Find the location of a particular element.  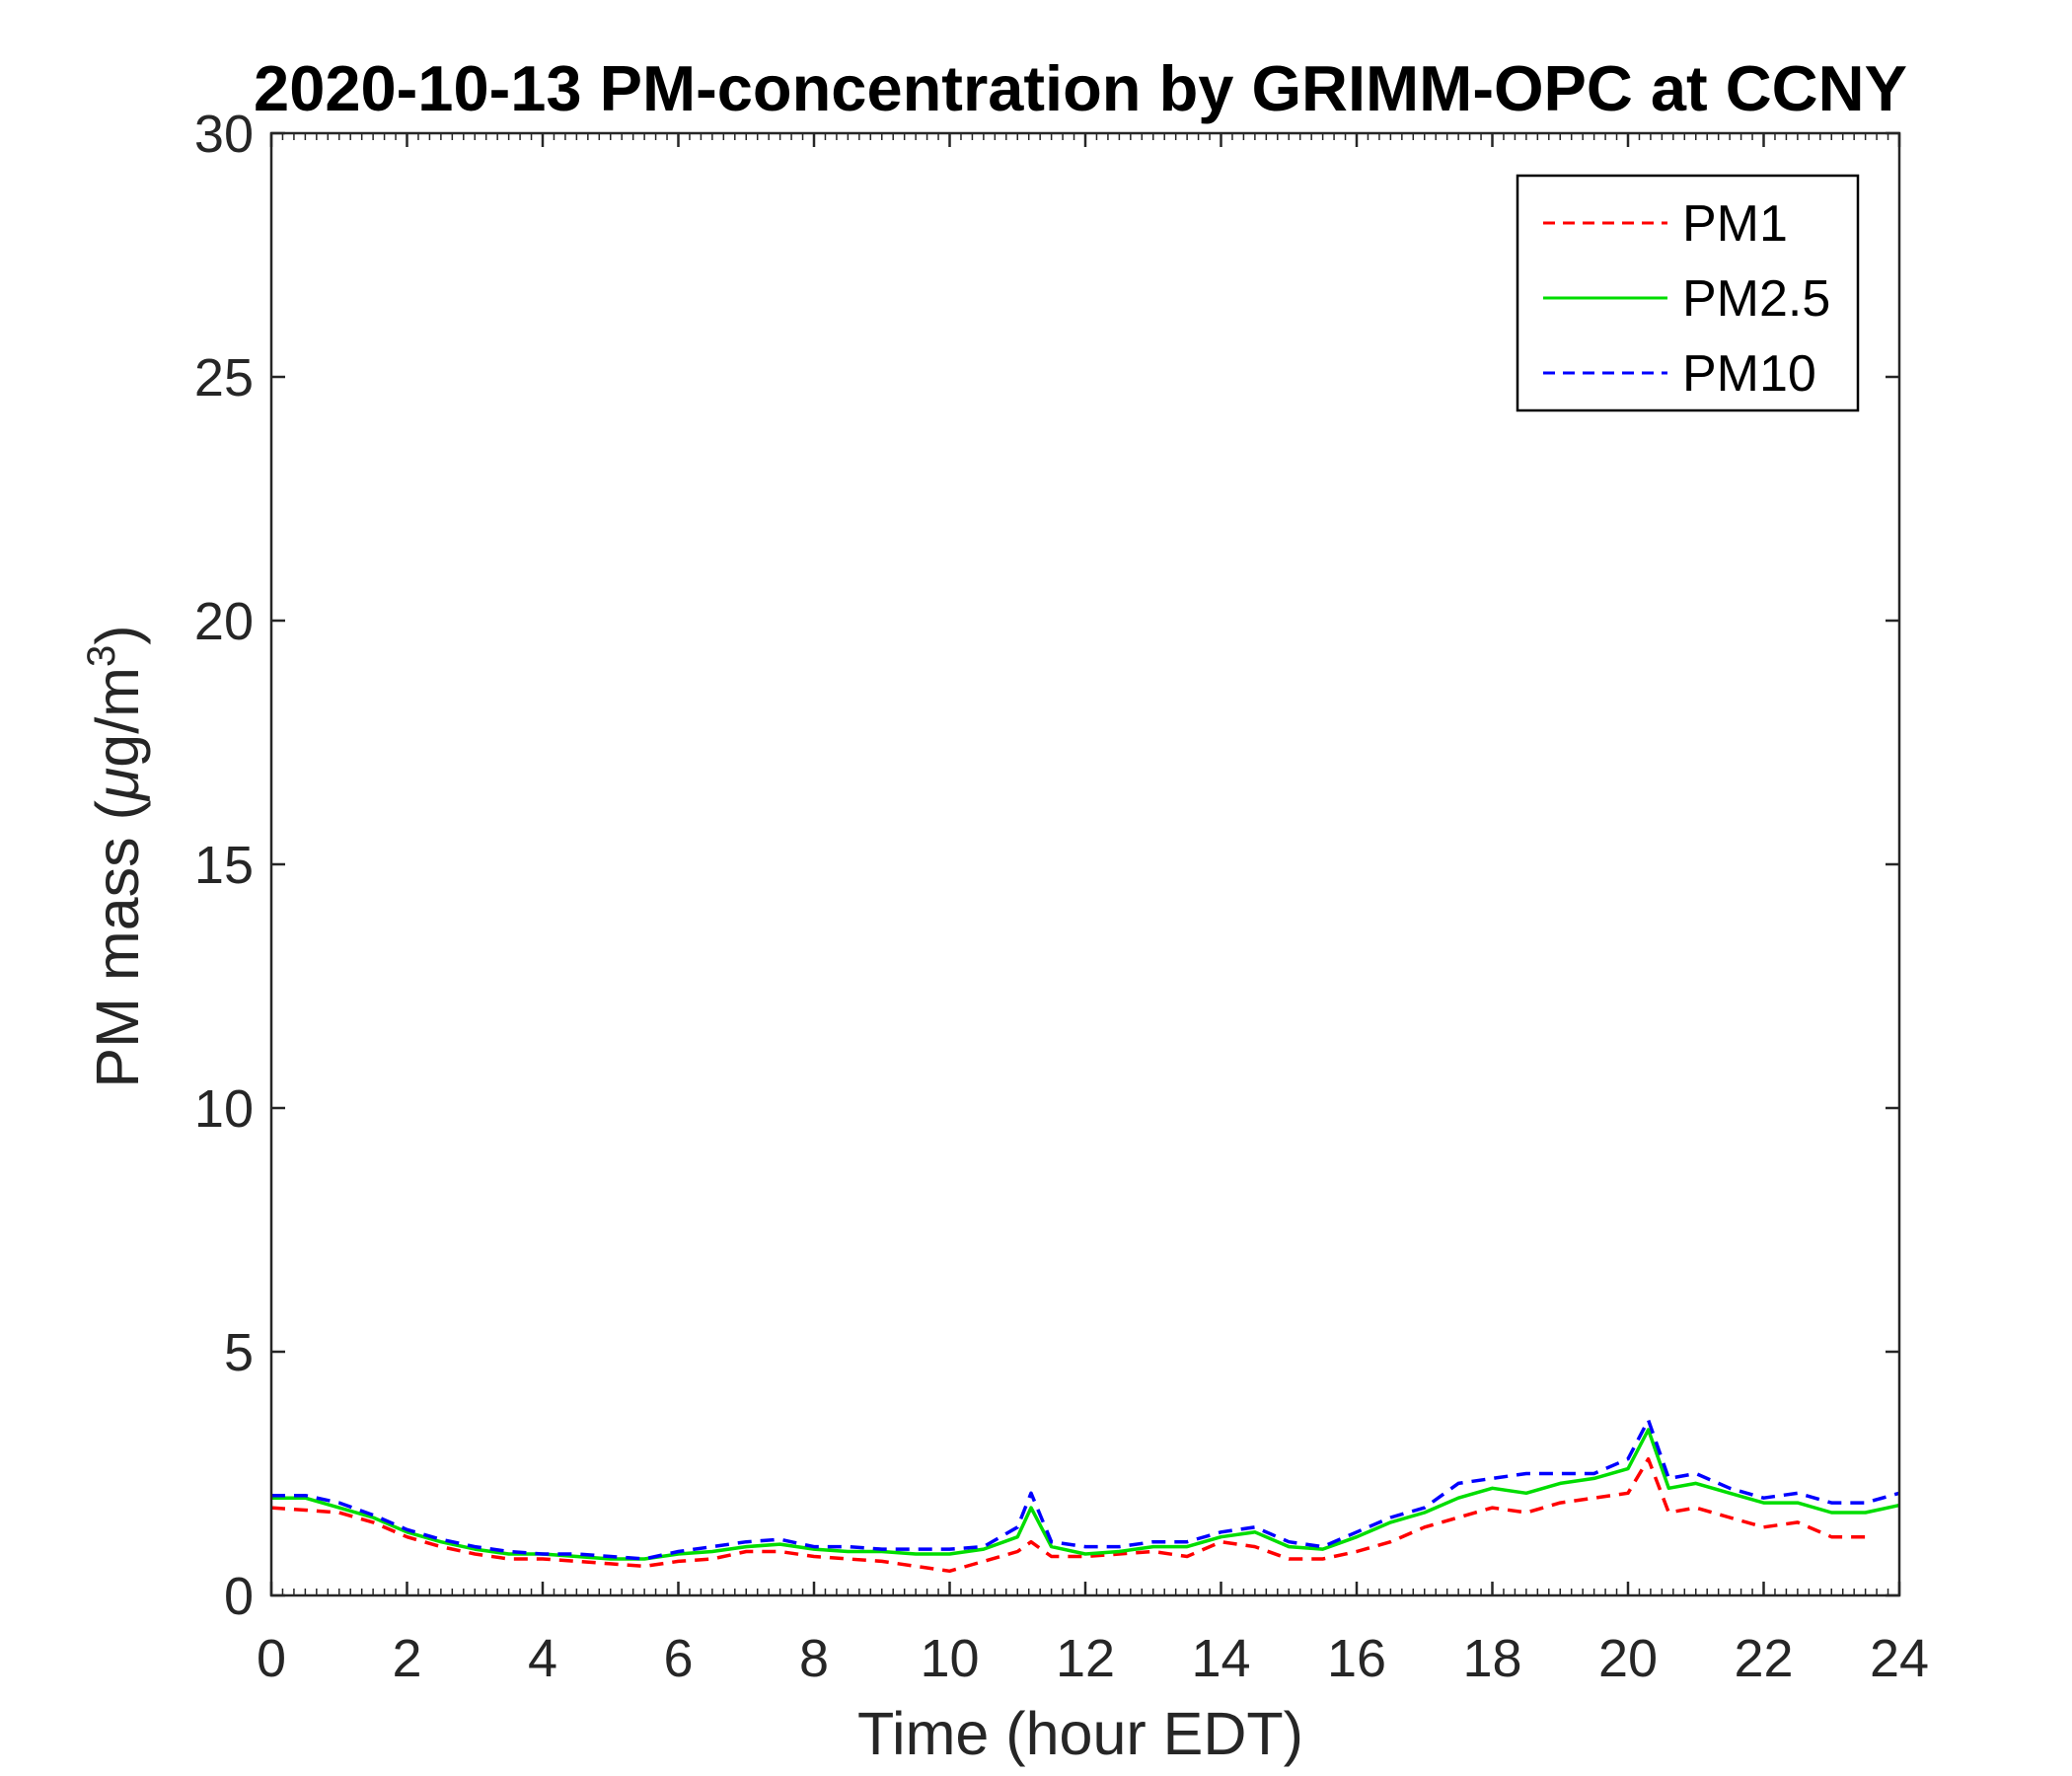

y-axis-label-mu: μ is located at coordinates (118, 785).